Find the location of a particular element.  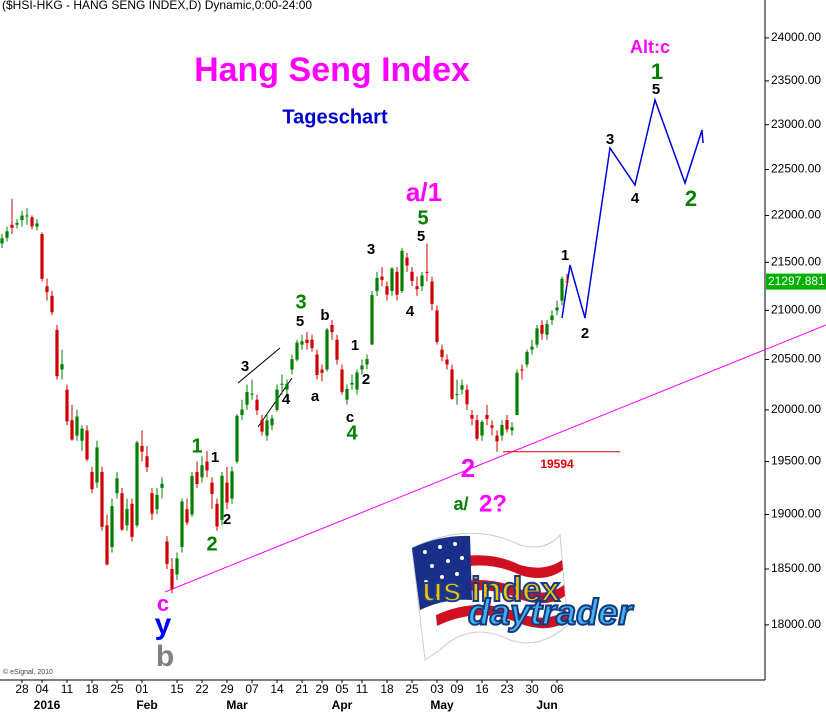

y-tick-label: 18500.00 is located at coordinates (796, 568).